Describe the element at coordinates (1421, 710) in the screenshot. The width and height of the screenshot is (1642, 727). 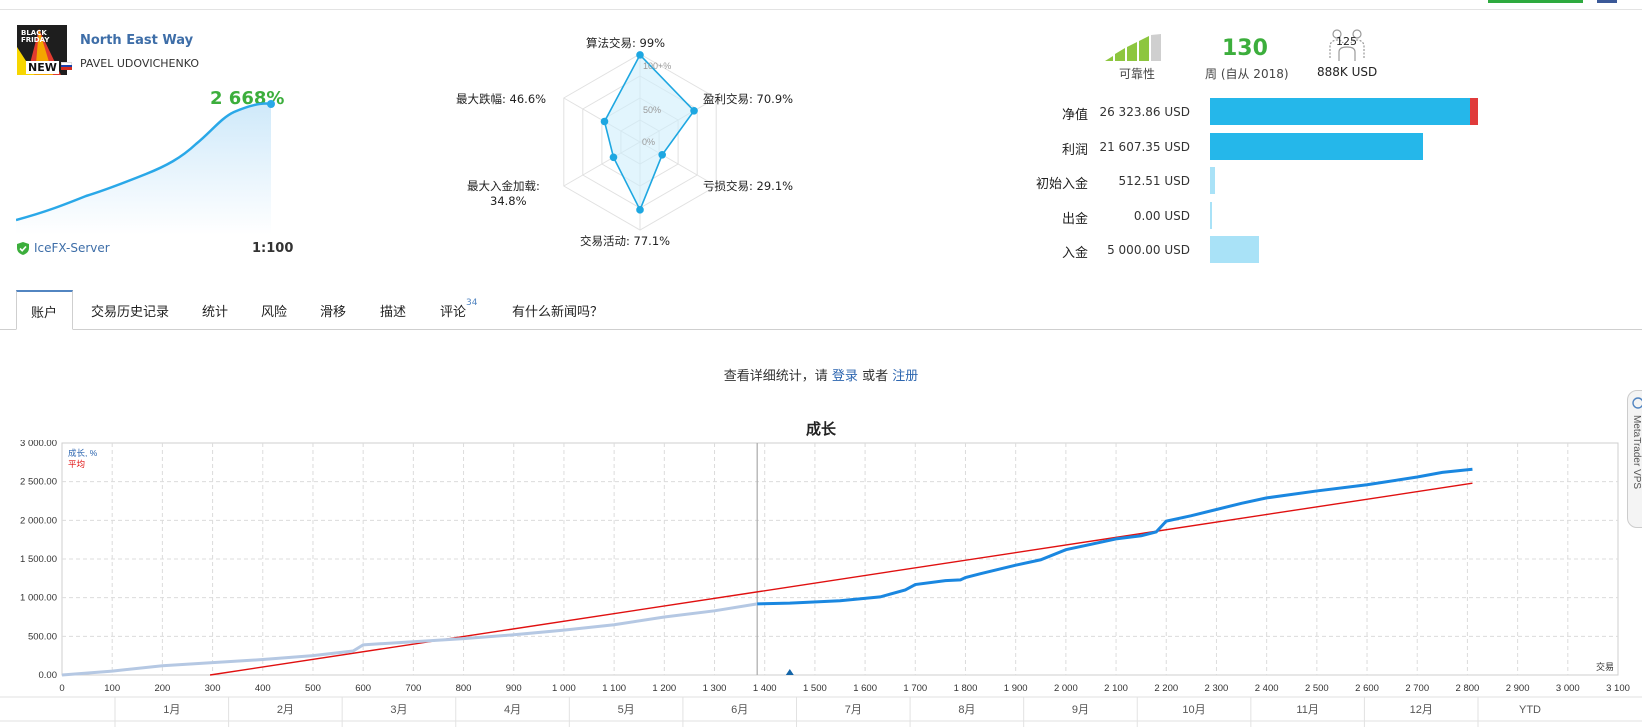
I see `month-label: 12月` at that location.